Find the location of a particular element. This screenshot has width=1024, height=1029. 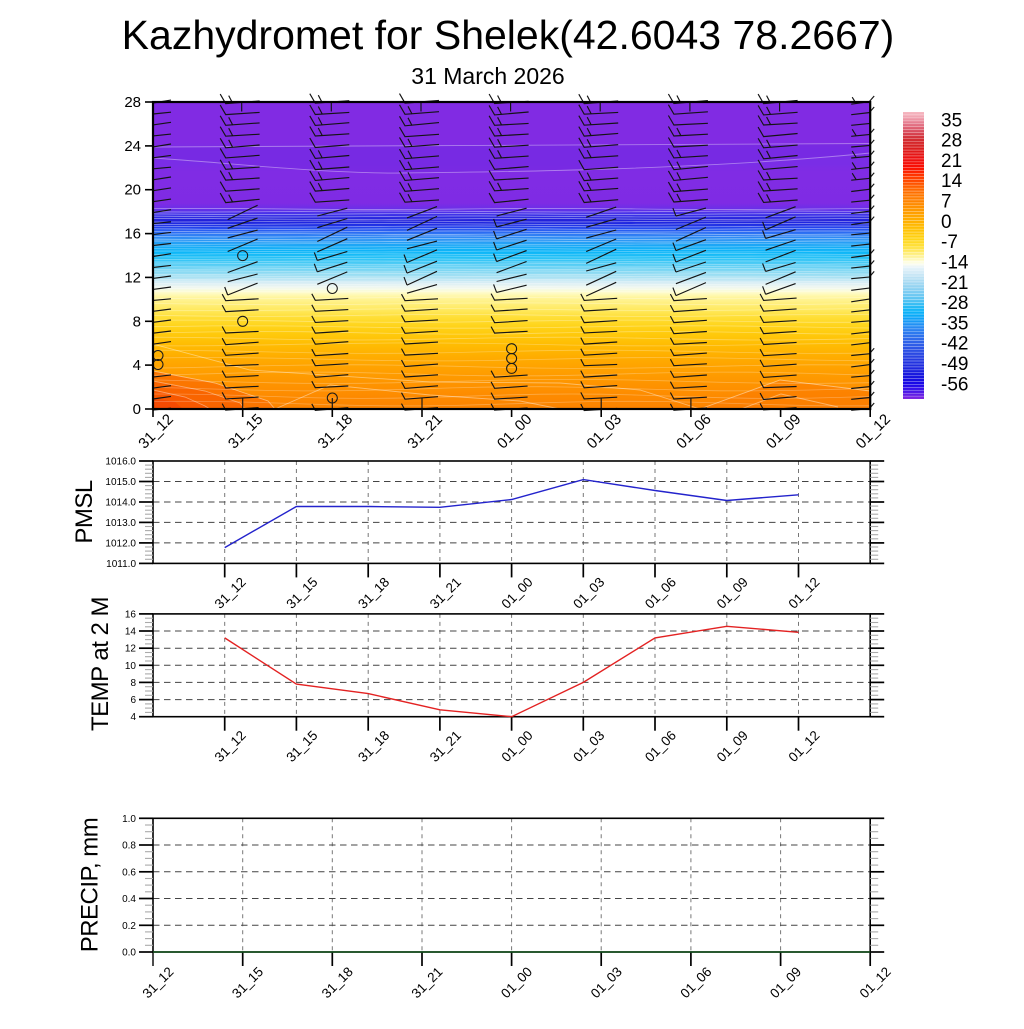

svg-text: 0.8 is located at coordinates (129, 846).